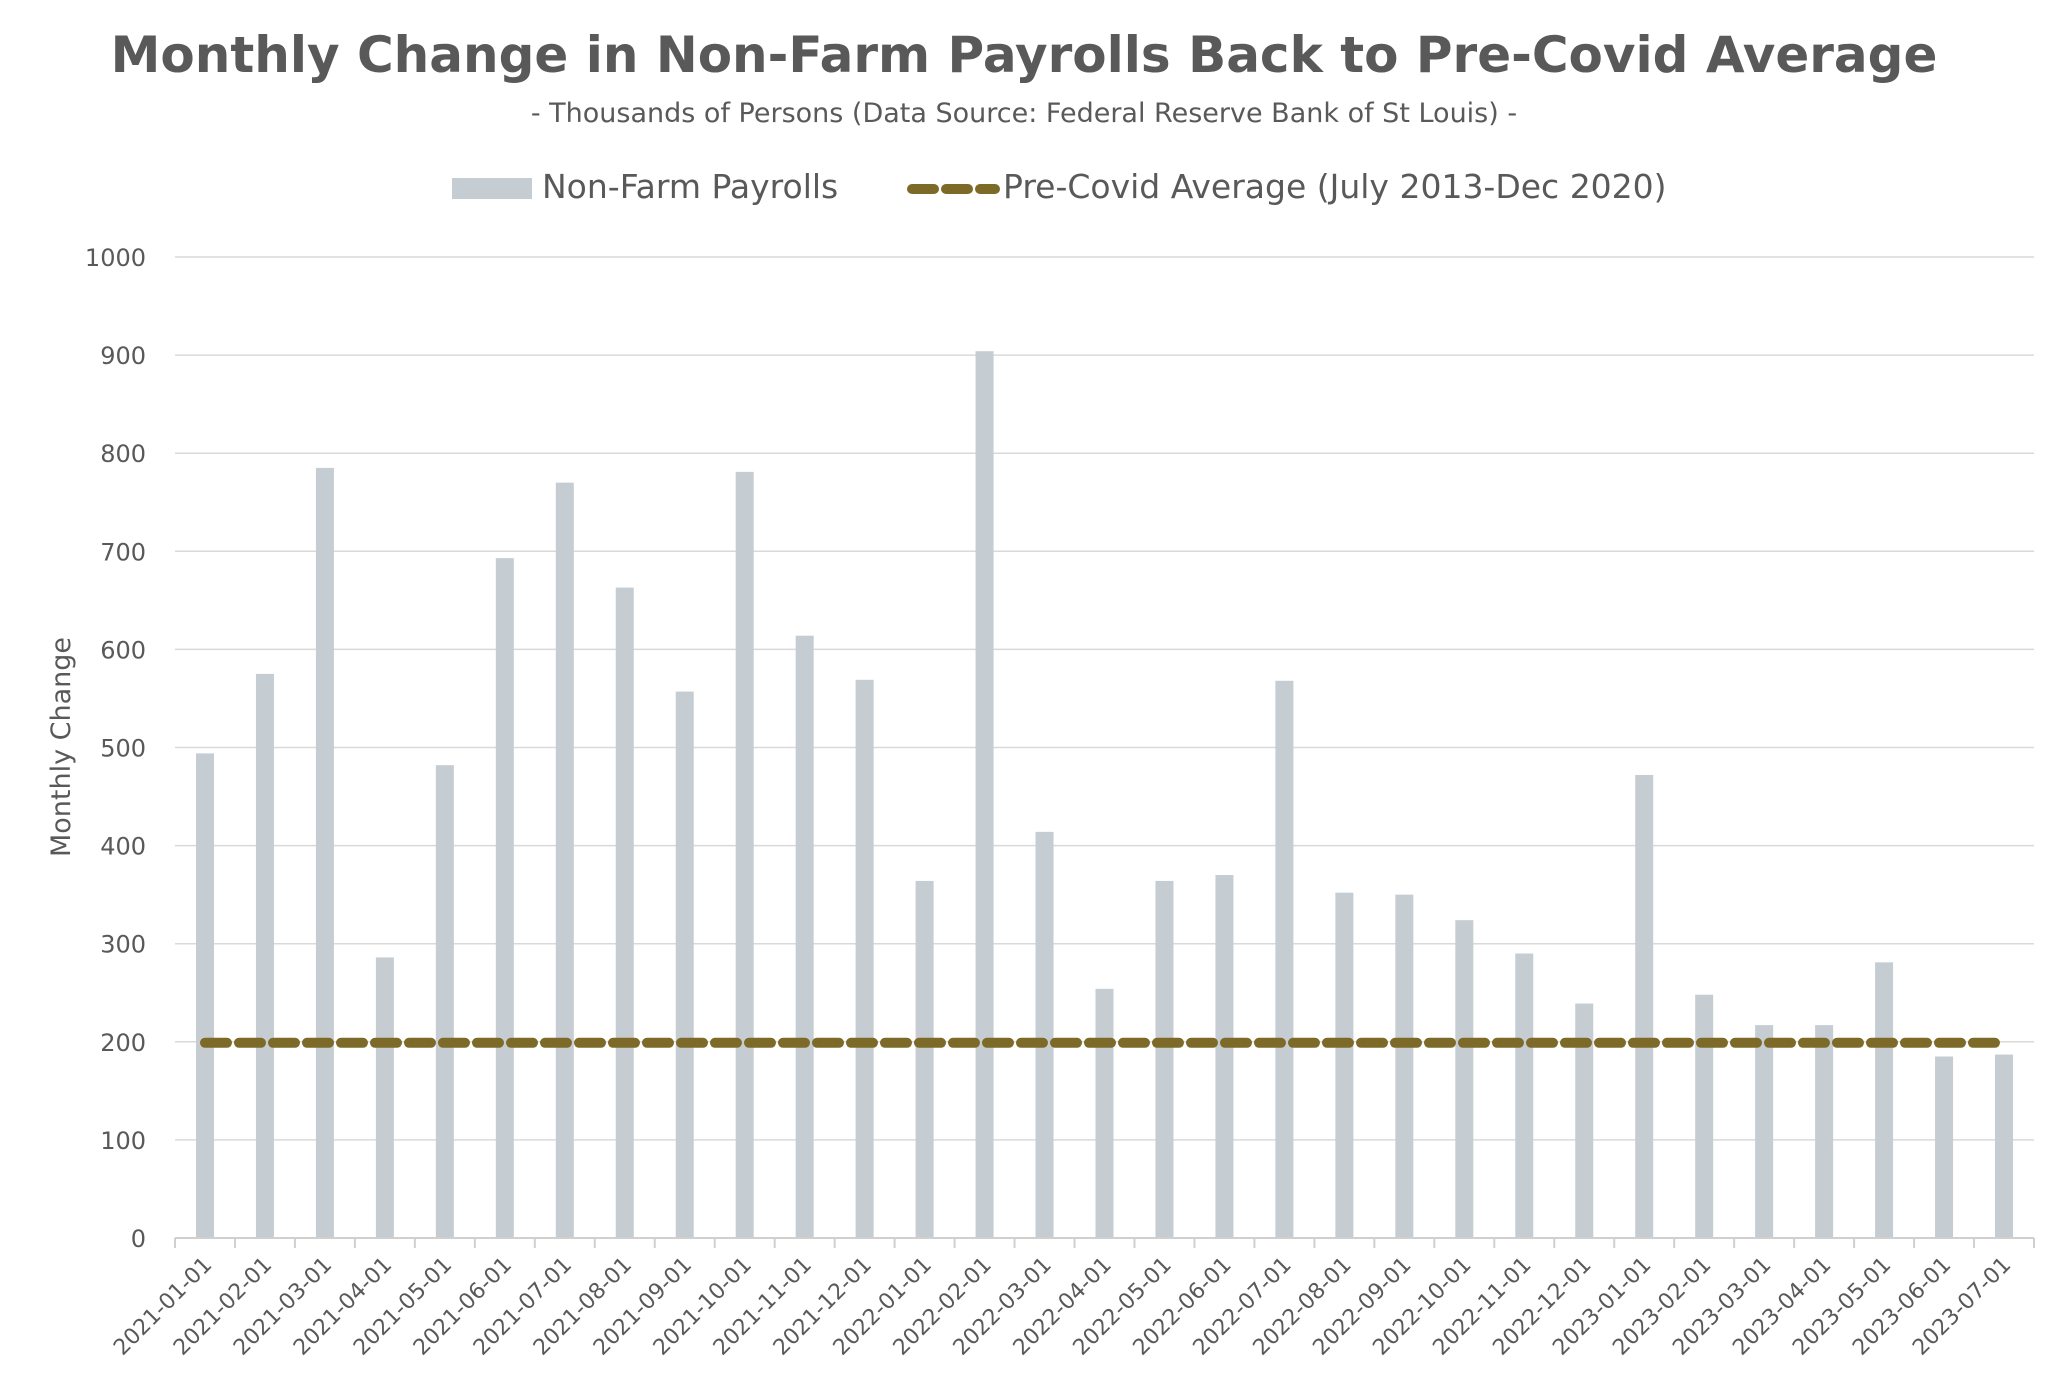  What do you see at coordinates (123, 454) in the screenshot?
I see `y-tick-label: 800` at bounding box center [123, 454].